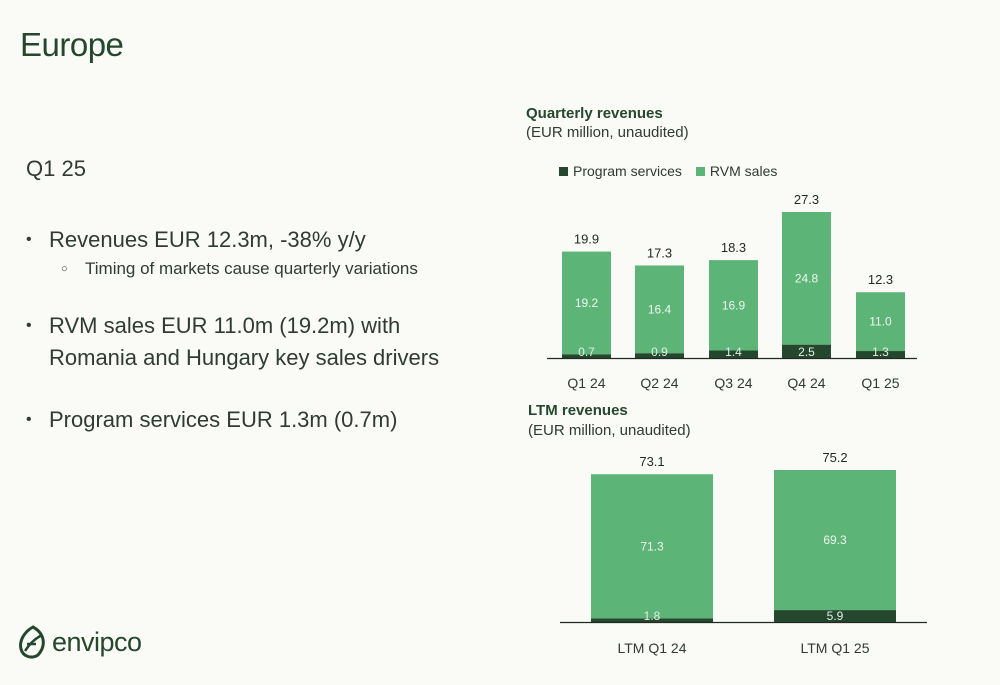  I want to click on quarterly-label-program-services: 0.7, so click(586, 352).